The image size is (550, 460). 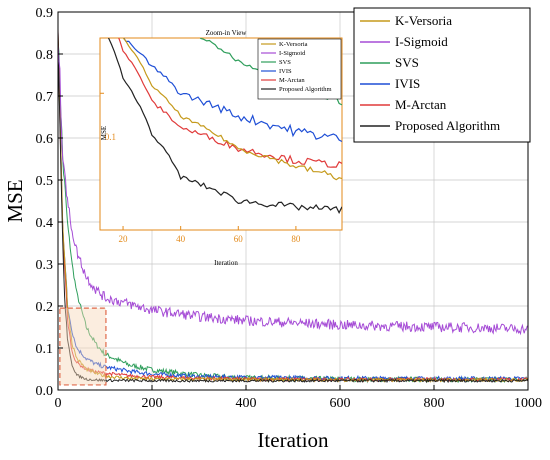 What do you see at coordinates (296, 239) in the screenshot?
I see `inset-x-tick-label: 80` at bounding box center [296, 239].